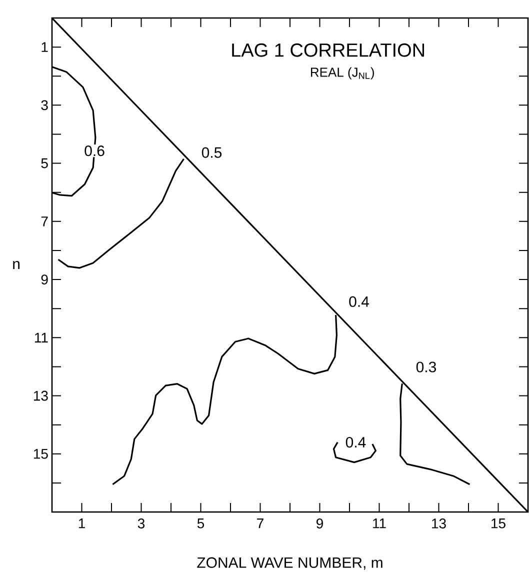 The height and width of the screenshot is (576, 529). I want to click on x-tick-label: 9, so click(319, 523).